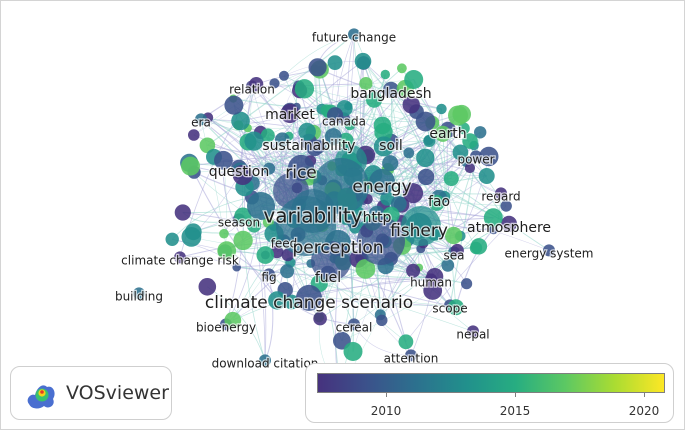 Image resolution: width=685 pixels, height=430 pixels. What do you see at coordinates (448, 134) in the screenshot?
I see `label-earth: earth` at bounding box center [448, 134].